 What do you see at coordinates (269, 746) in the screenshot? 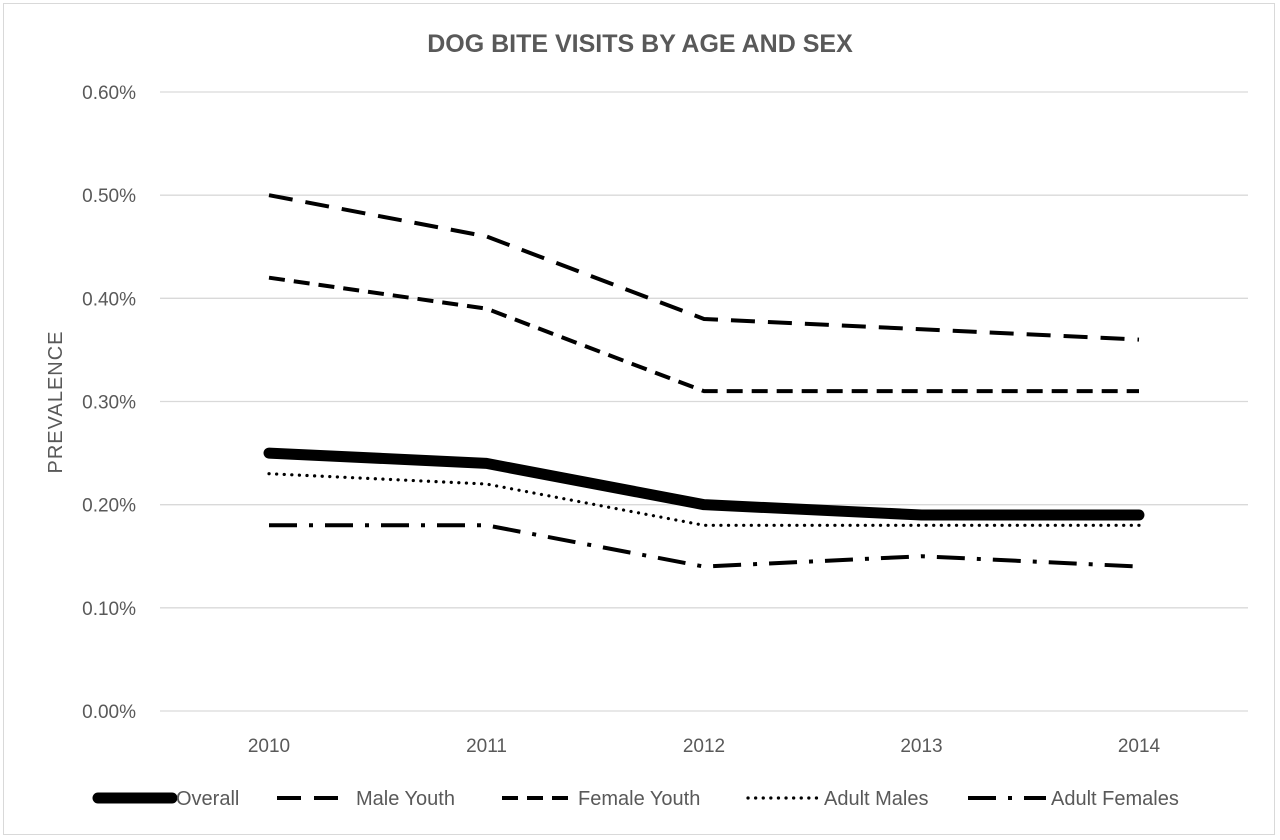
I see `x-tick-label: 2010` at bounding box center [269, 746].